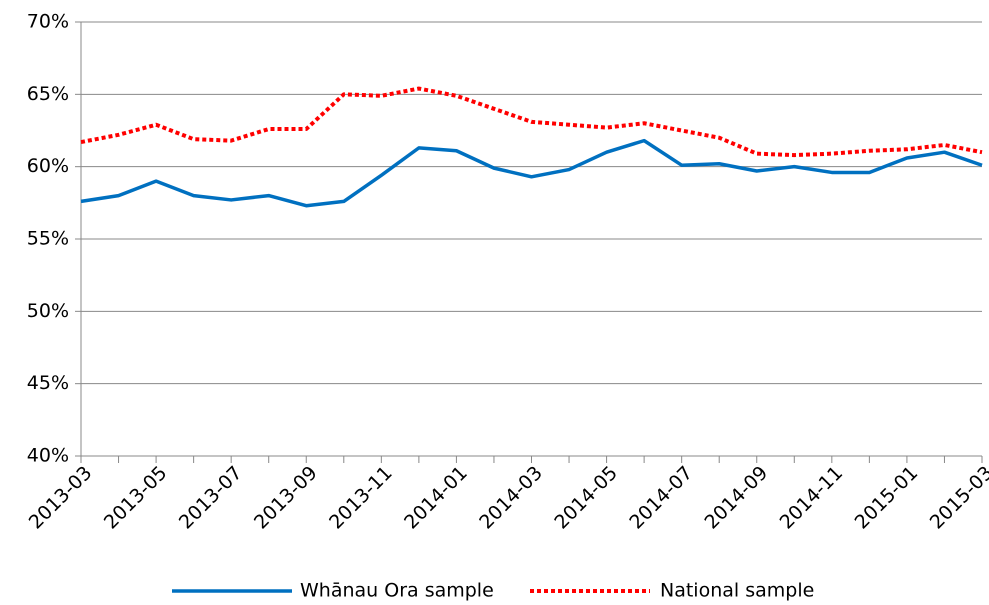 This screenshot has width=989, height=605. Describe the element at coordinates (397, 591) in the screenshot. I see `legend-label: Whānau Ora sample` at that location.